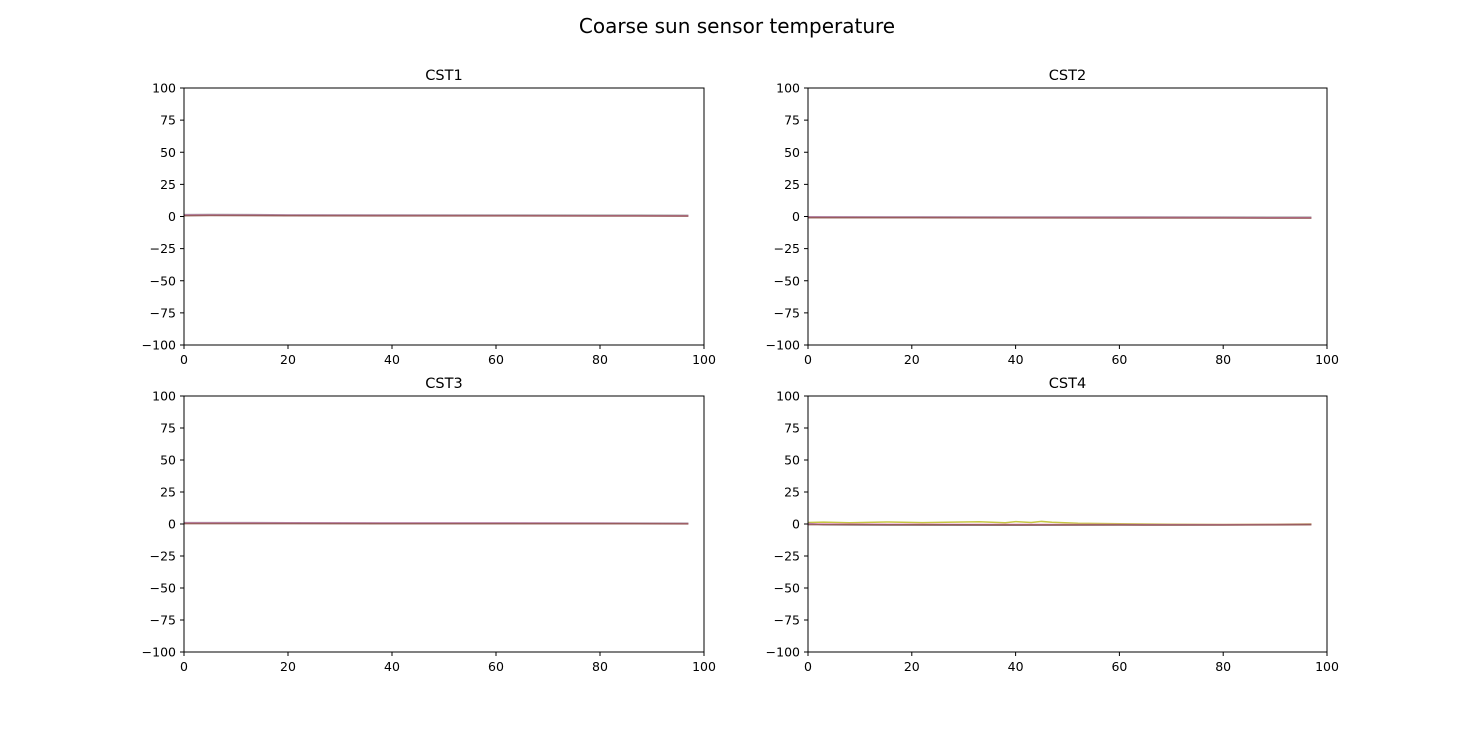  Describe the element at coordinates (737, 26) in the screenshot. I see `figure-title: Coarse sun sensor temperature` at that location.